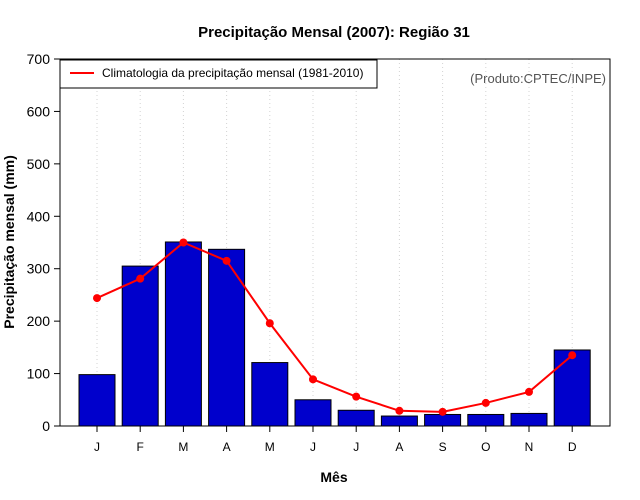  Describe the element at coordinates (46, 426) in the screenshot. I see `y-tick-label: 0` at that location.